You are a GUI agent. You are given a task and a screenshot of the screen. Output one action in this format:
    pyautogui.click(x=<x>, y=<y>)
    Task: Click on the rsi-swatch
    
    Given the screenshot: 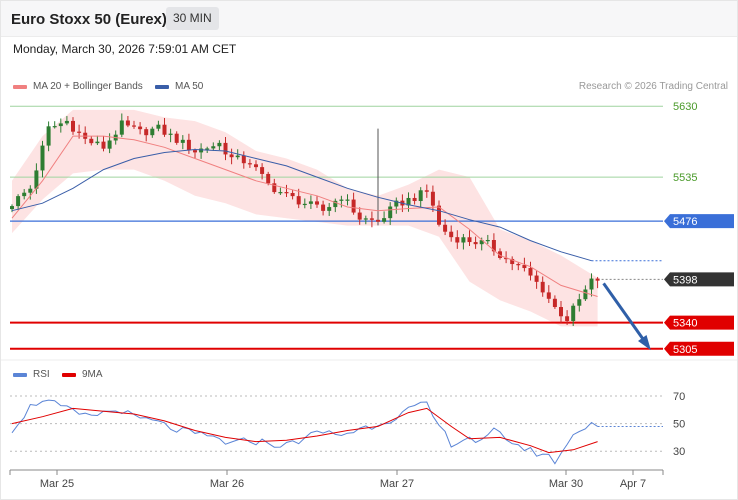 What is the action you would take?
    pyautogui.click(x=20, y=374)
    